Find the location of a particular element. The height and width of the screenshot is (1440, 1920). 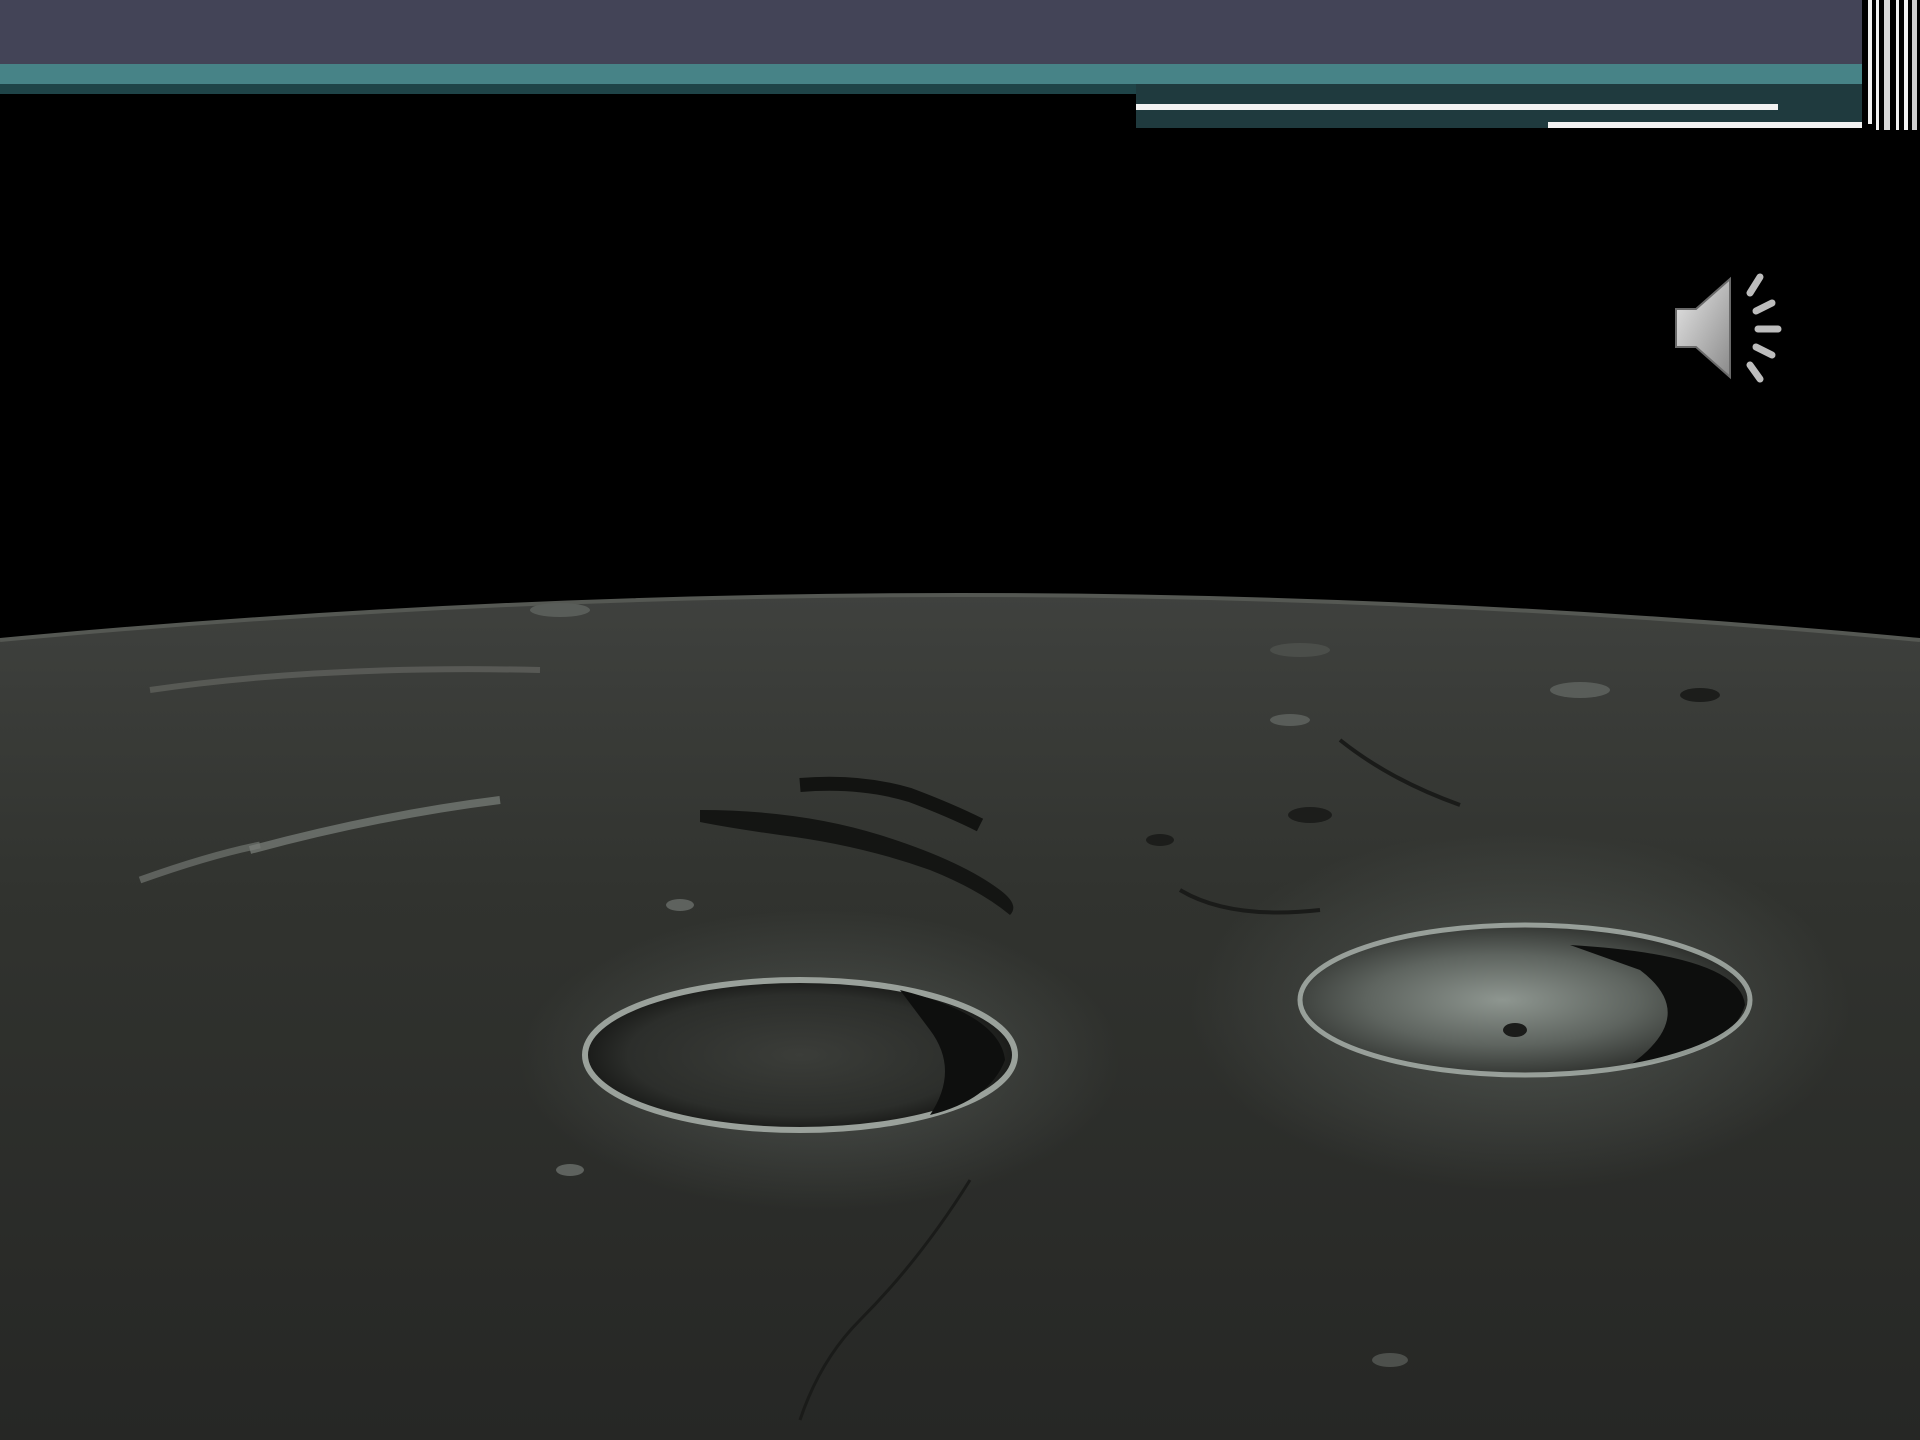

header-bar is located at coordinates (931, 32).